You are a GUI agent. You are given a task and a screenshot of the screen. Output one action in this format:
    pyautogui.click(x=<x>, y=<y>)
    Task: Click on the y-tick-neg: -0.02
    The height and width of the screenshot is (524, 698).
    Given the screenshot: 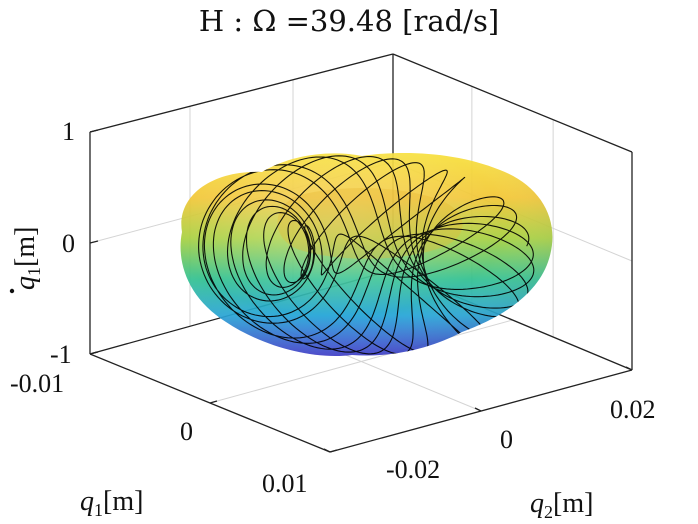 What is the action you would take?
    pyautogui.click(x=413, y=469)
    